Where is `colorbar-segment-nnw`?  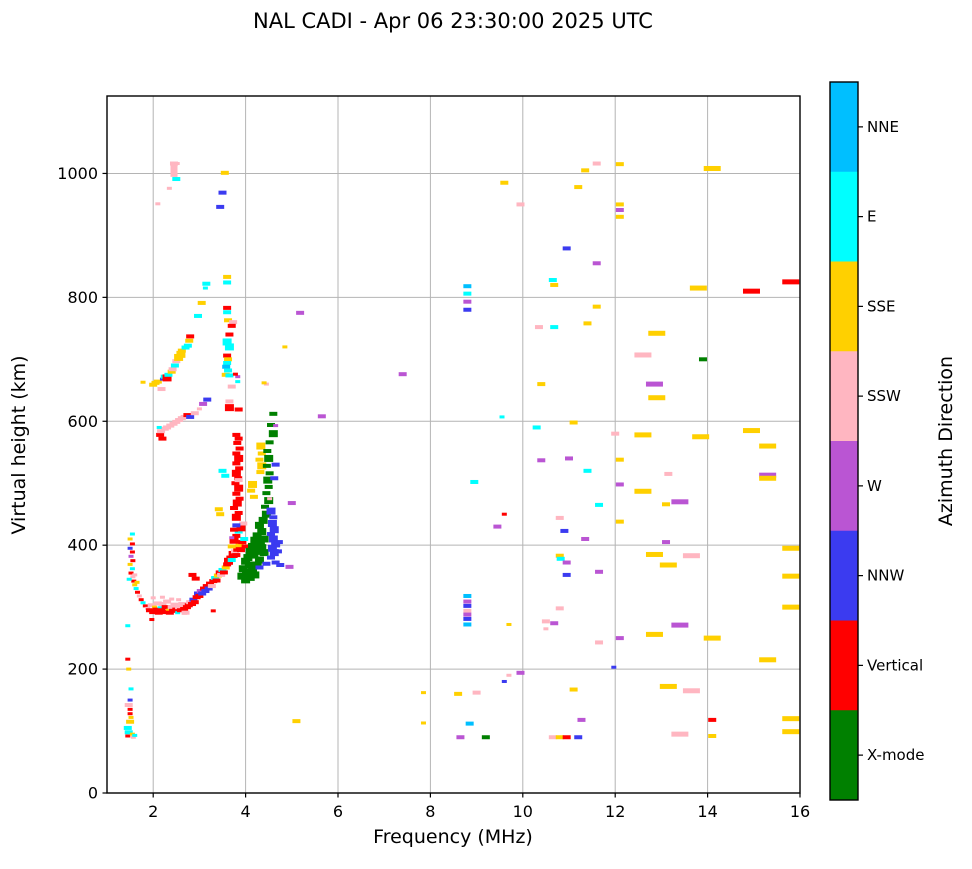
colorbar-segment-nnw is located at coordinates (844, 575).